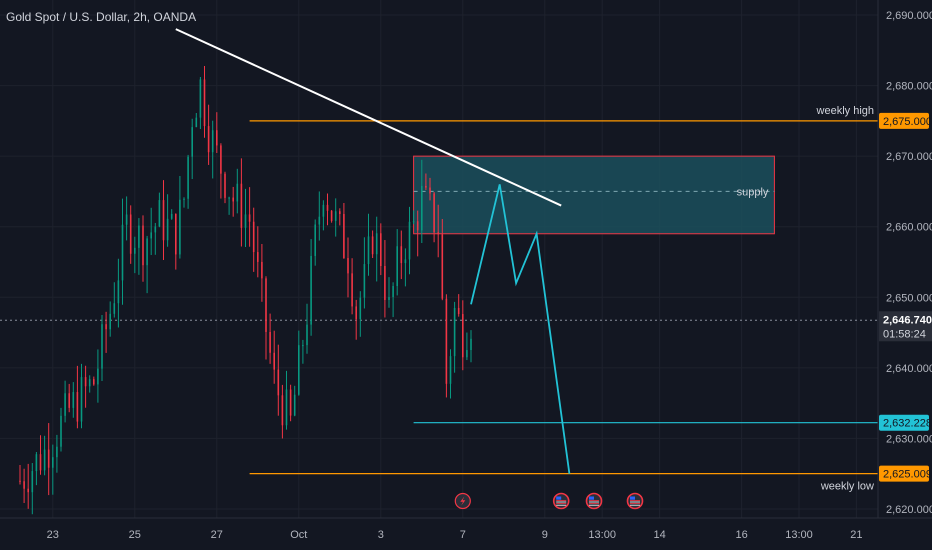 This screenshot has height=550, width=932. I want to click on time-axis: 23 25 27 Oct 3 7 9 13:00 14 16 13:00 21, so click(466, 533).